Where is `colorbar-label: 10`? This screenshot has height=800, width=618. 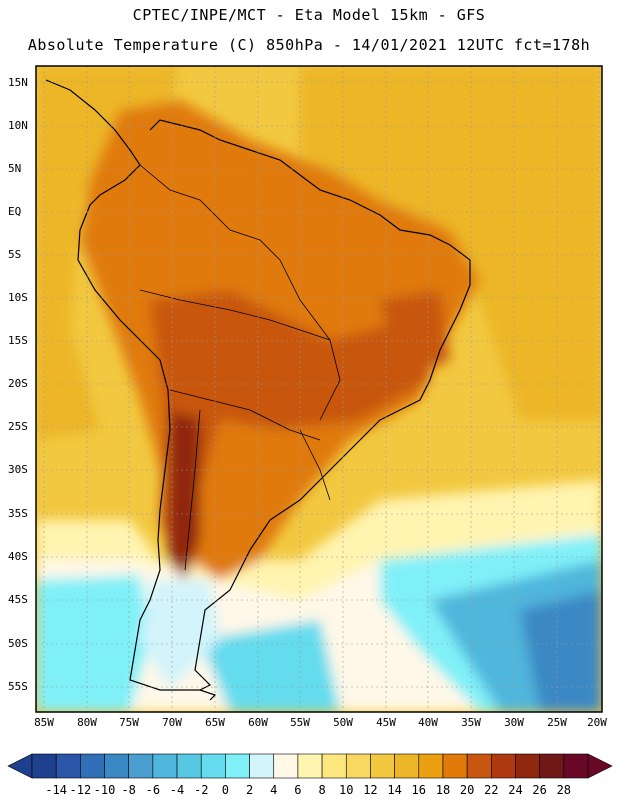
colorbar-label: 10 is located at coordinates (346, 790).